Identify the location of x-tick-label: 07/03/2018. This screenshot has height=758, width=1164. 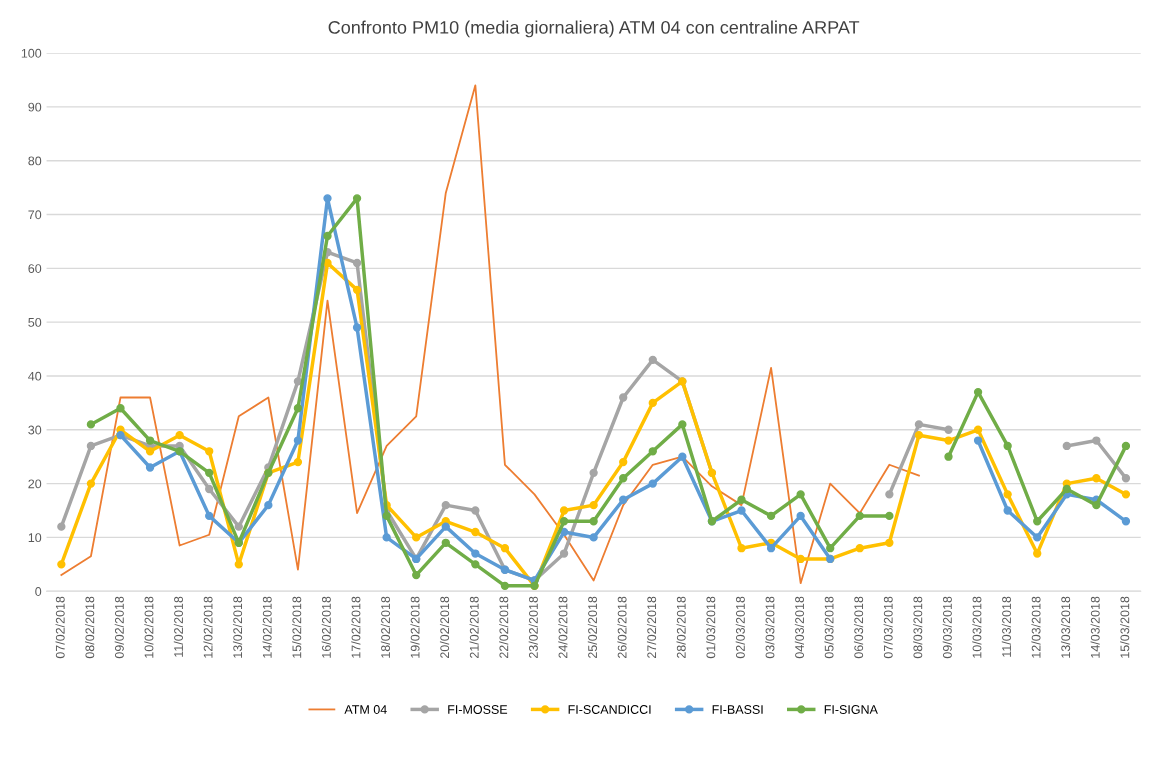
(888, 627).